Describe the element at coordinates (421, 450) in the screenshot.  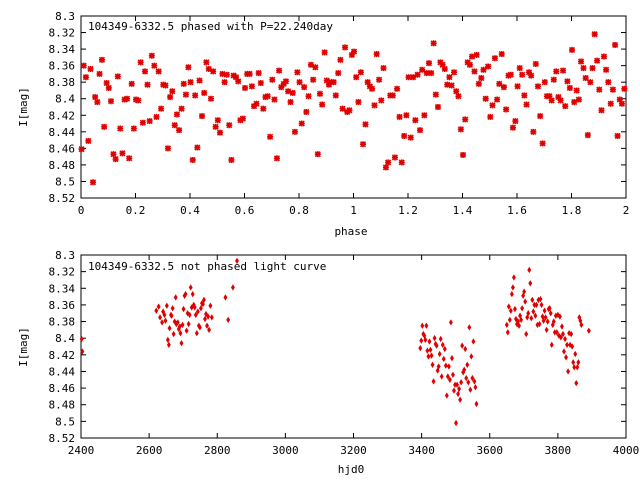
I see `x-tick-label: 3400` at that location.